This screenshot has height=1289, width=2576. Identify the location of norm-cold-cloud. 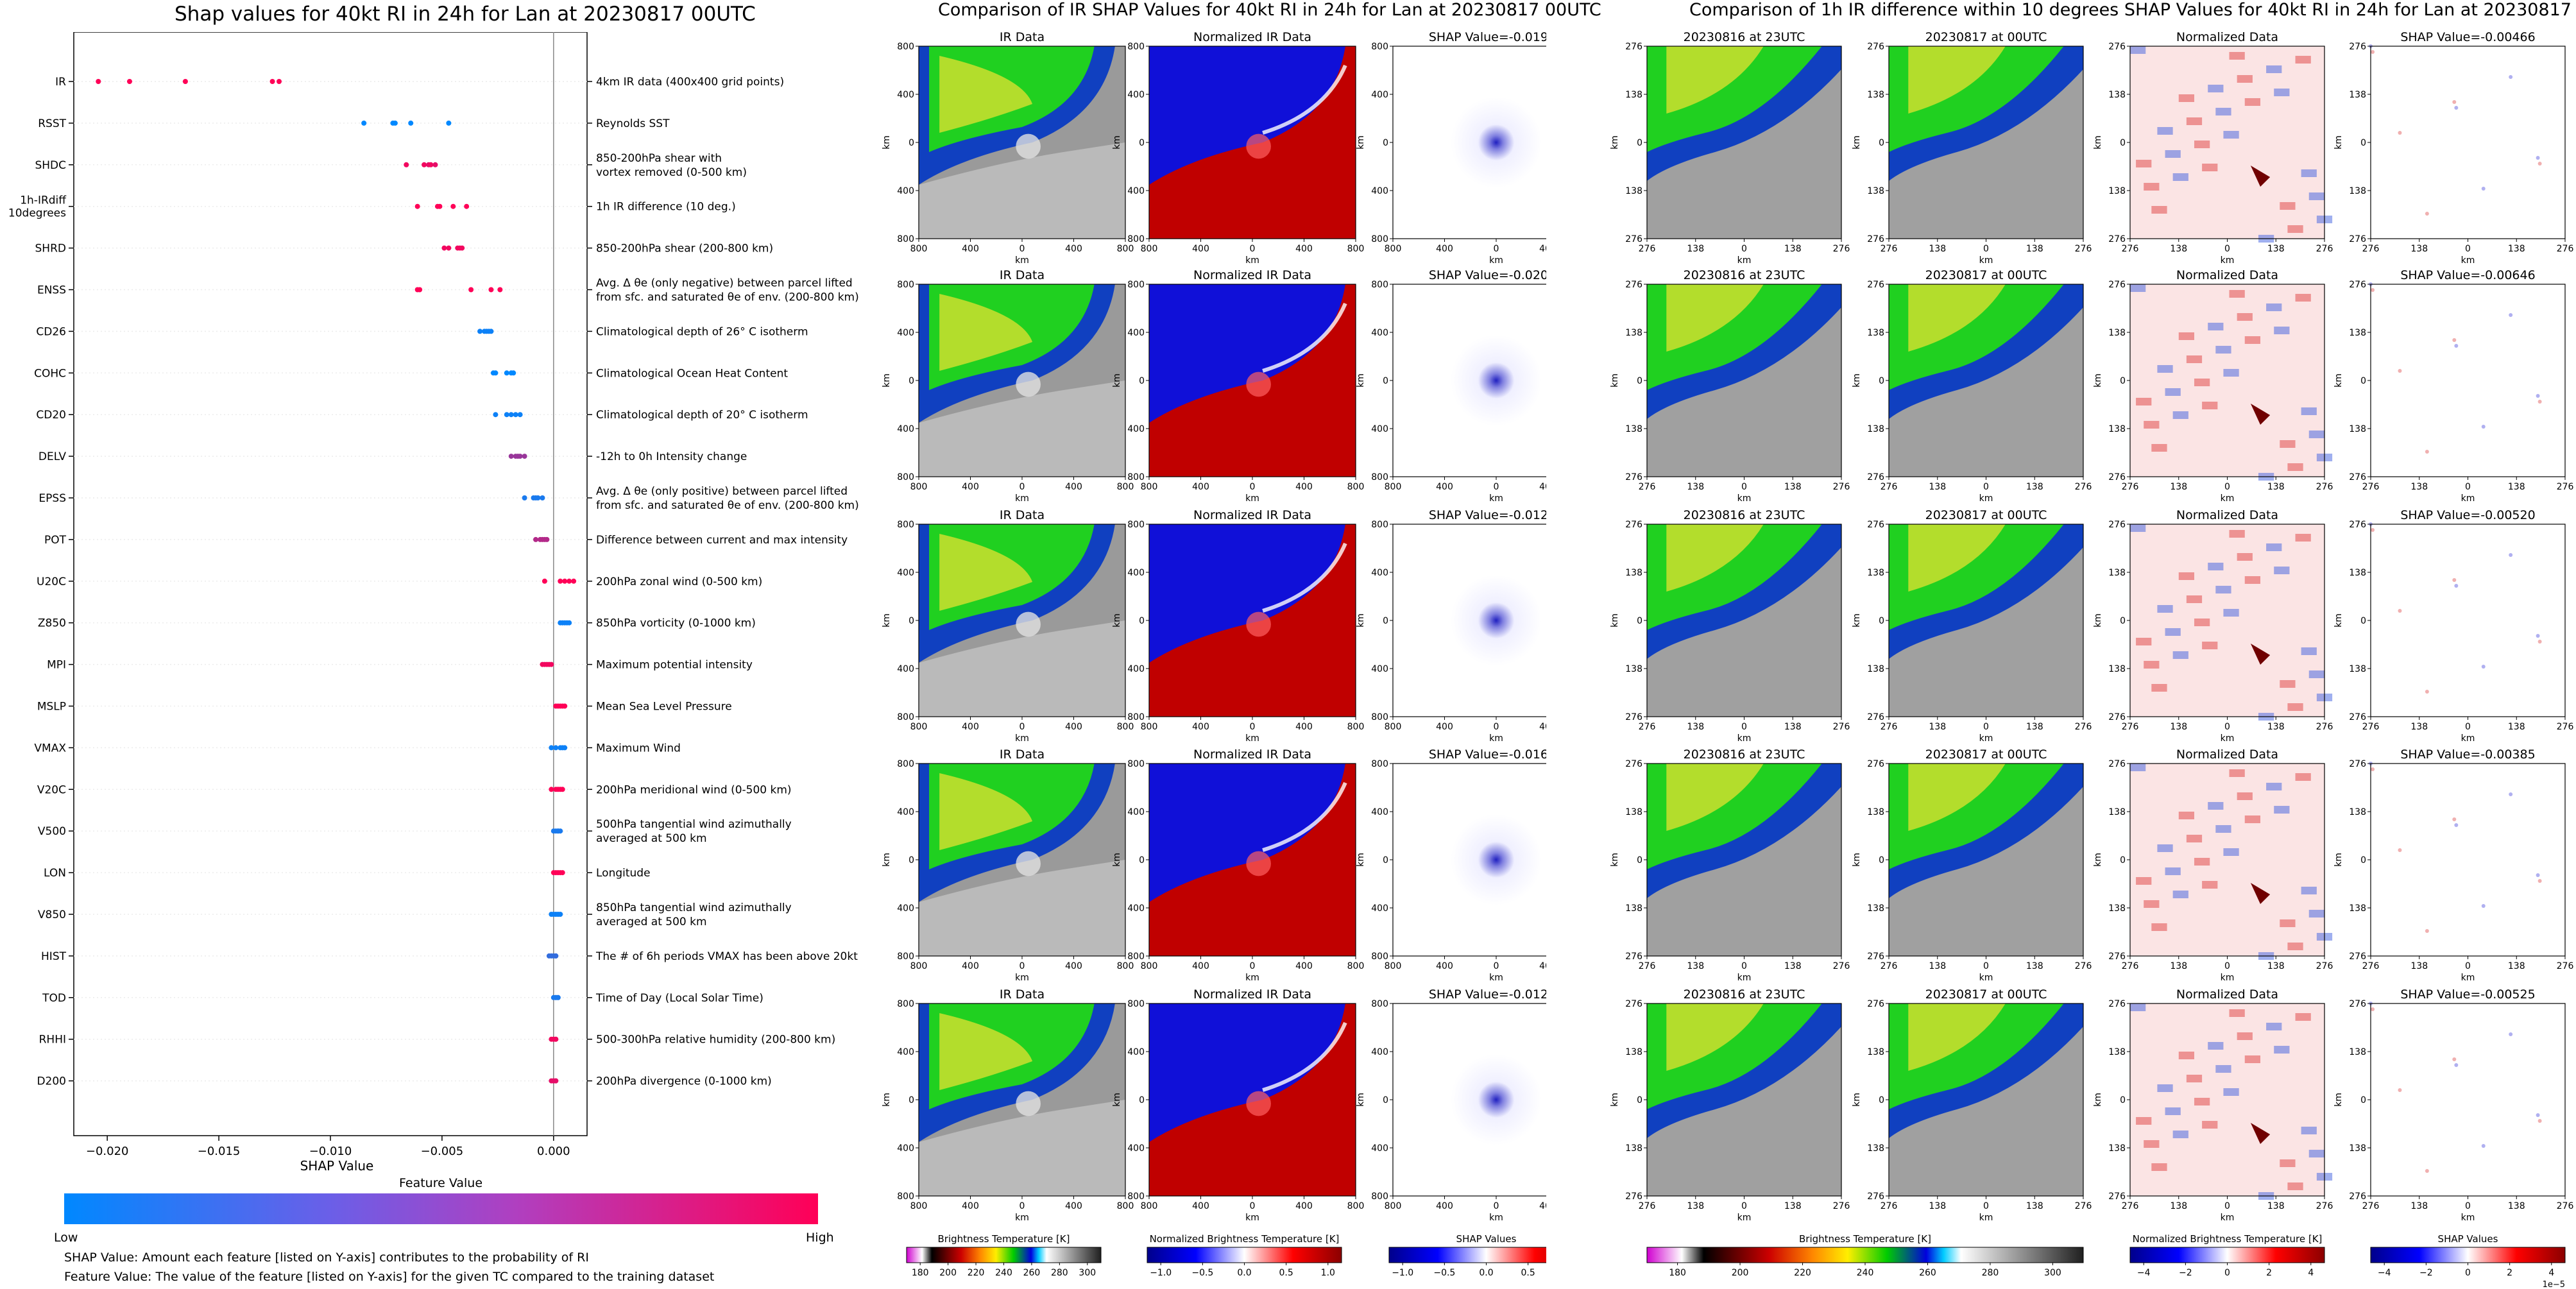
(1247, 593).